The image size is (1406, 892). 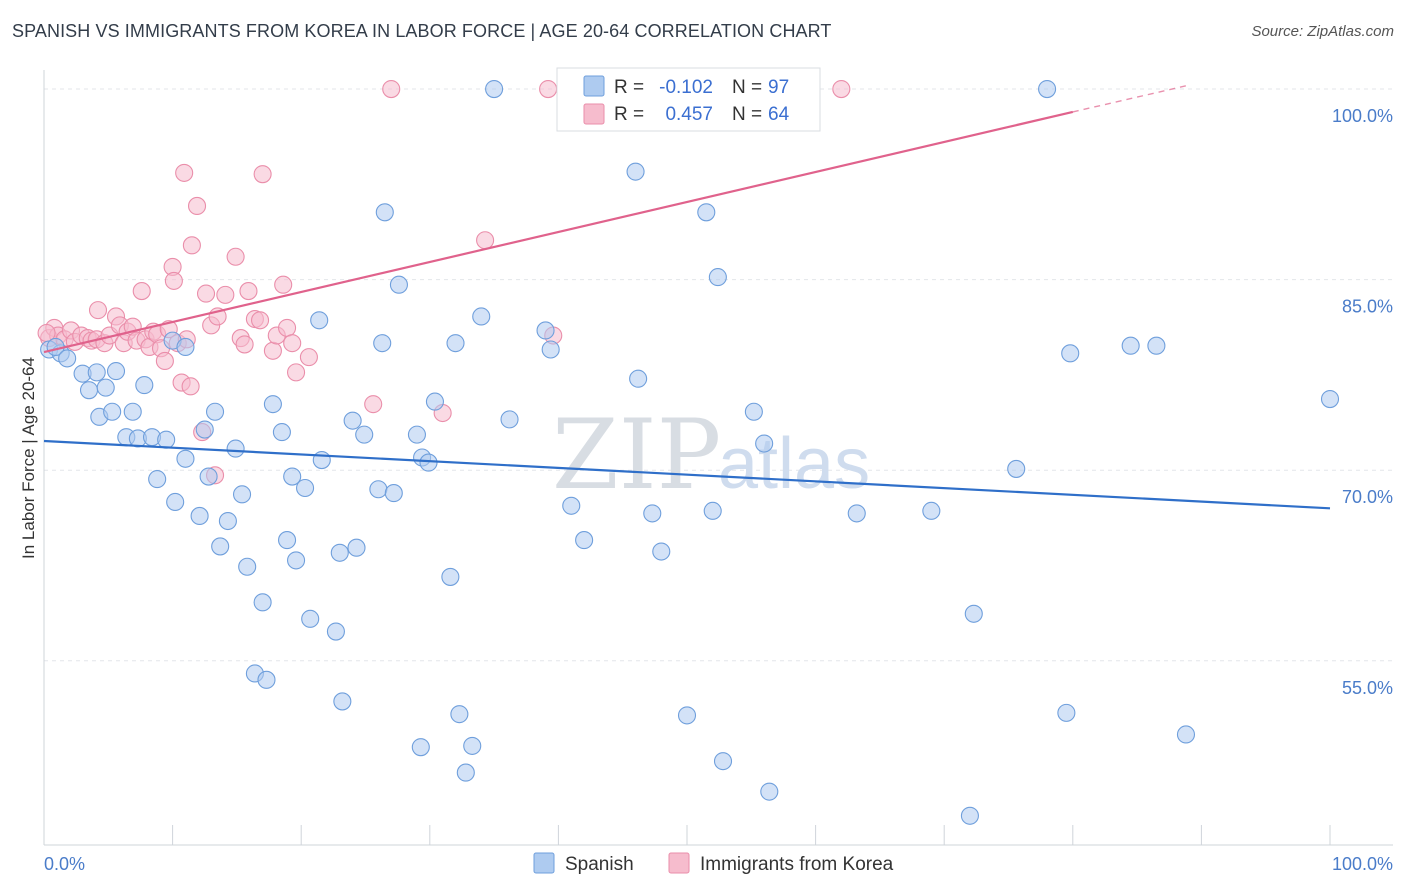 I want to click on stats-r-label-spanish: R =, so click(x=629, y=87).